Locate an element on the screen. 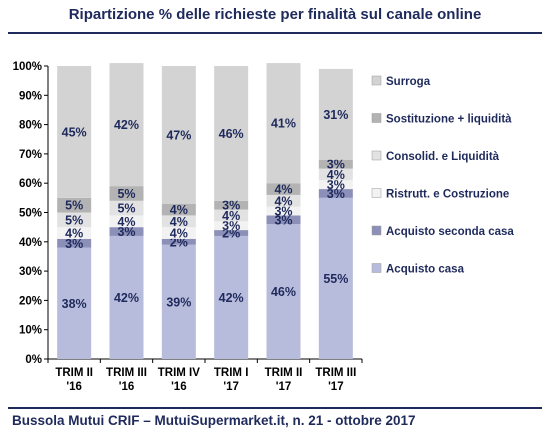 The height and width of the screenshot is (444, 550). legend-label: Acquisto seconda casa is located at coordinates (450, 232).